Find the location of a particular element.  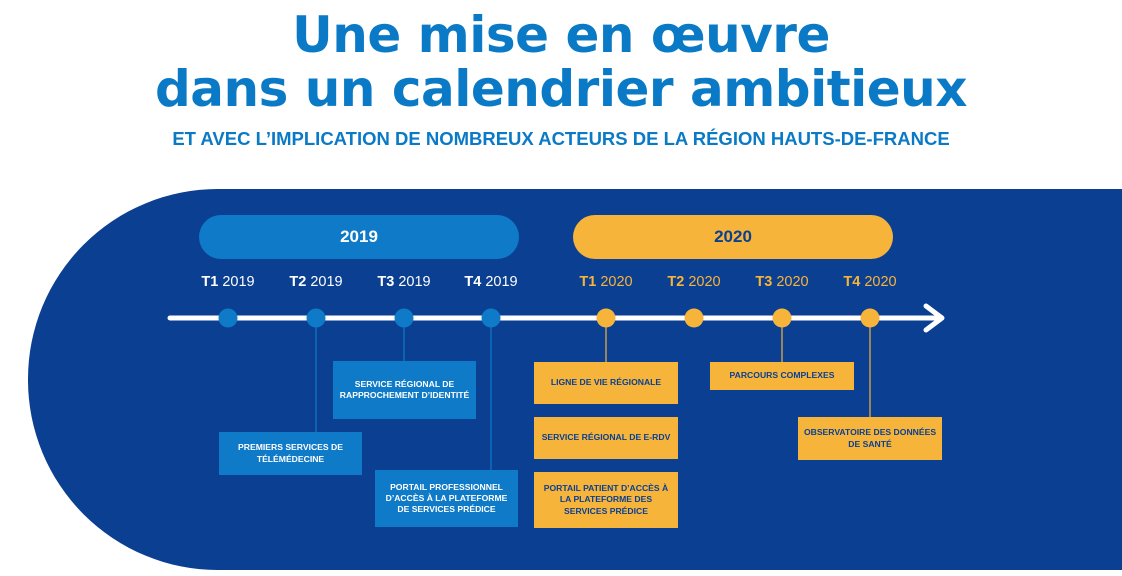

marker-t3-2020 is located at coordinates (782, 318).